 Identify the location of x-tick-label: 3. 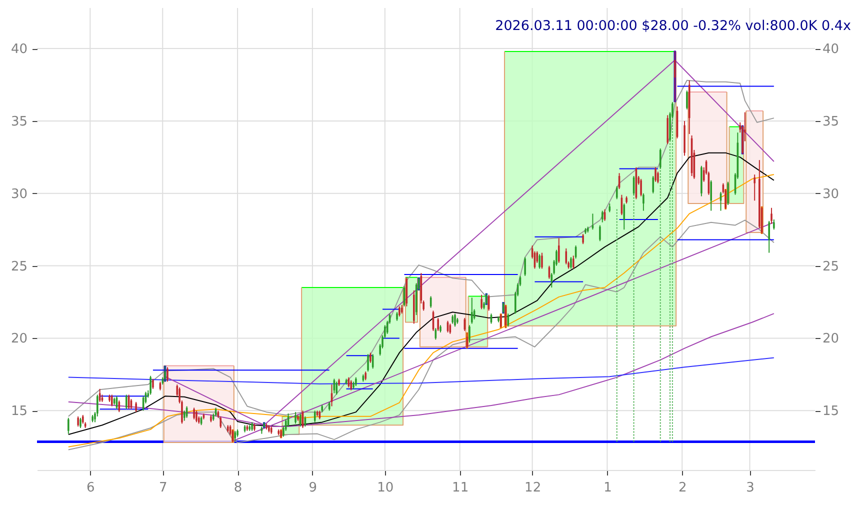
(750, 488).